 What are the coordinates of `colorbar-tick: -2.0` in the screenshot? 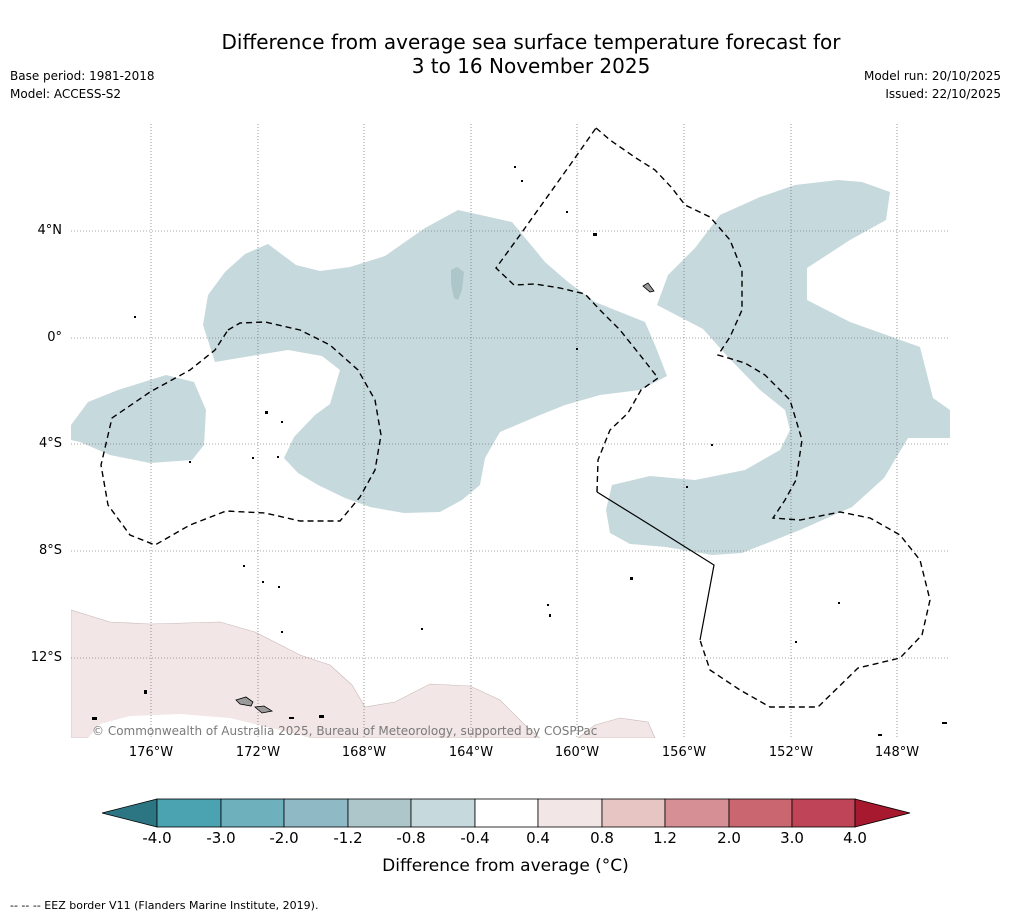 It's located at (284, 838).